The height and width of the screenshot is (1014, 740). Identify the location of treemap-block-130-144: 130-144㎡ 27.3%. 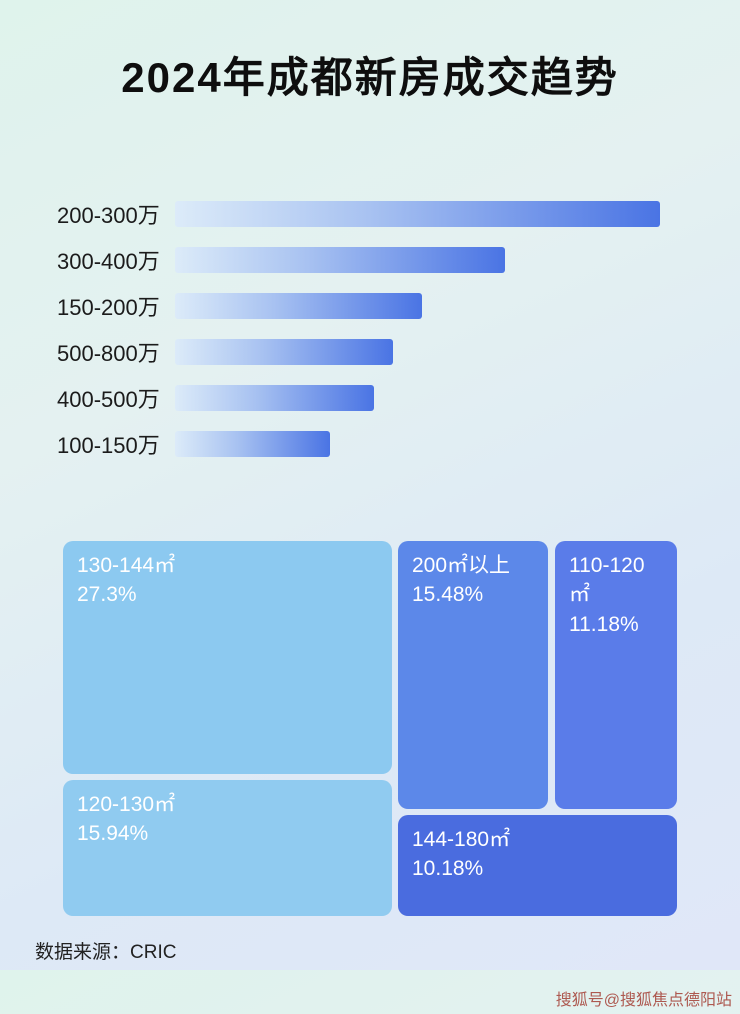
(227, 657).